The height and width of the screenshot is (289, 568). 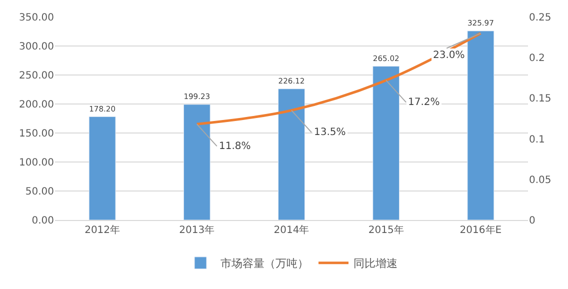 What do you see at coordinates (36, 163) in the screenshot?
I see `y-tick-label: 100.00` at bounding box center [36, 163].